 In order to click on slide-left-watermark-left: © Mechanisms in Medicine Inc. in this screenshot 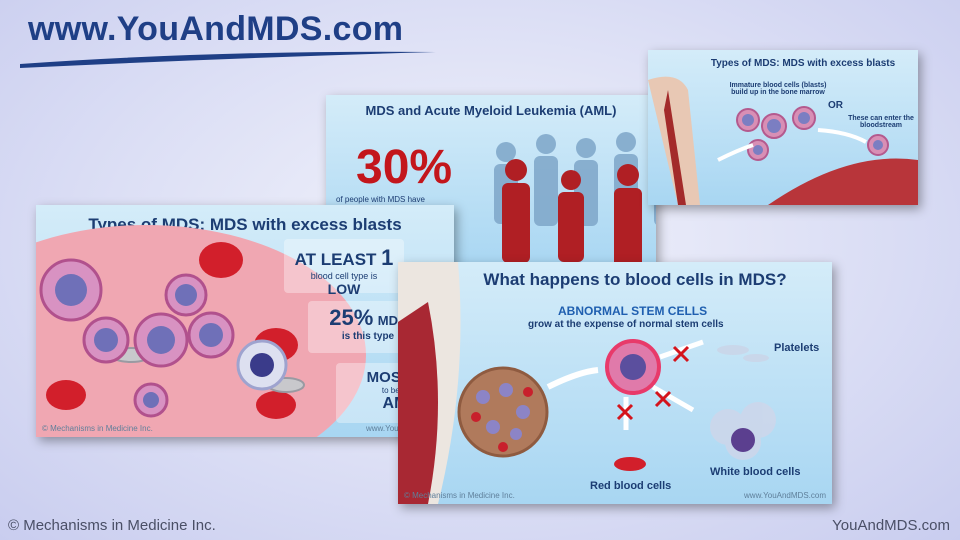, I will do `click(97, 428)`.